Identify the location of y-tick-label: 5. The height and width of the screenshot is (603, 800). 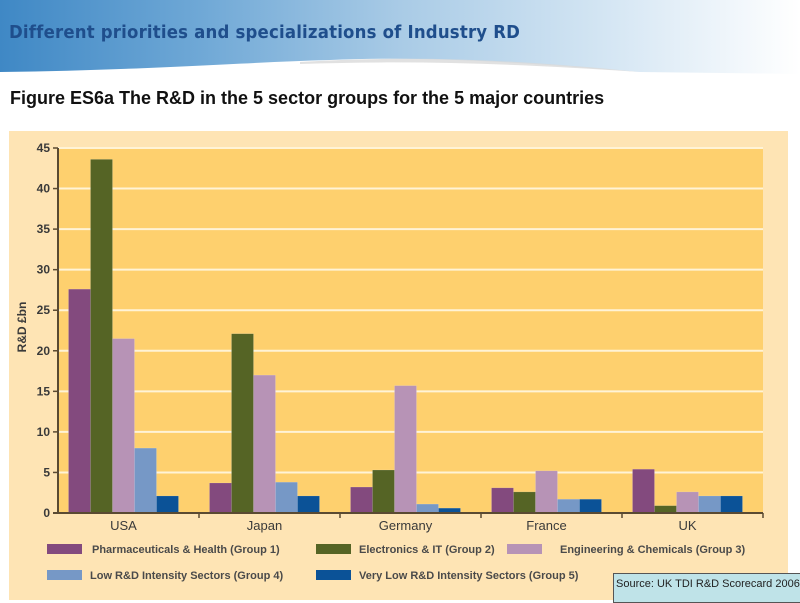
(46, 472).